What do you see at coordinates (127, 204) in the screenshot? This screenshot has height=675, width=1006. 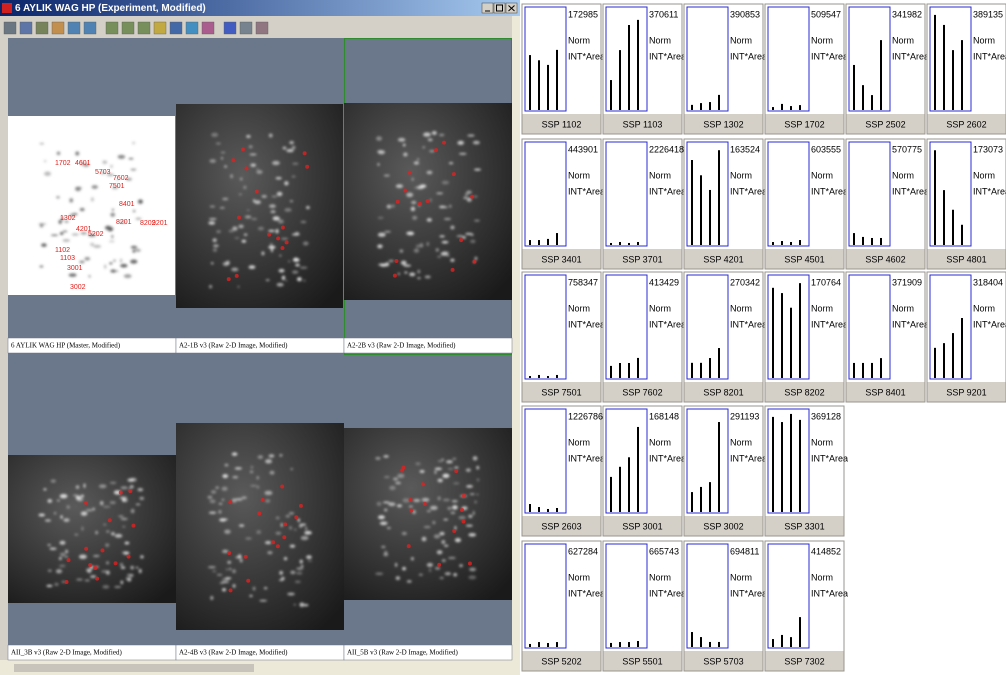 I see `spot-label: 8401` at bounding box center [127, 204].